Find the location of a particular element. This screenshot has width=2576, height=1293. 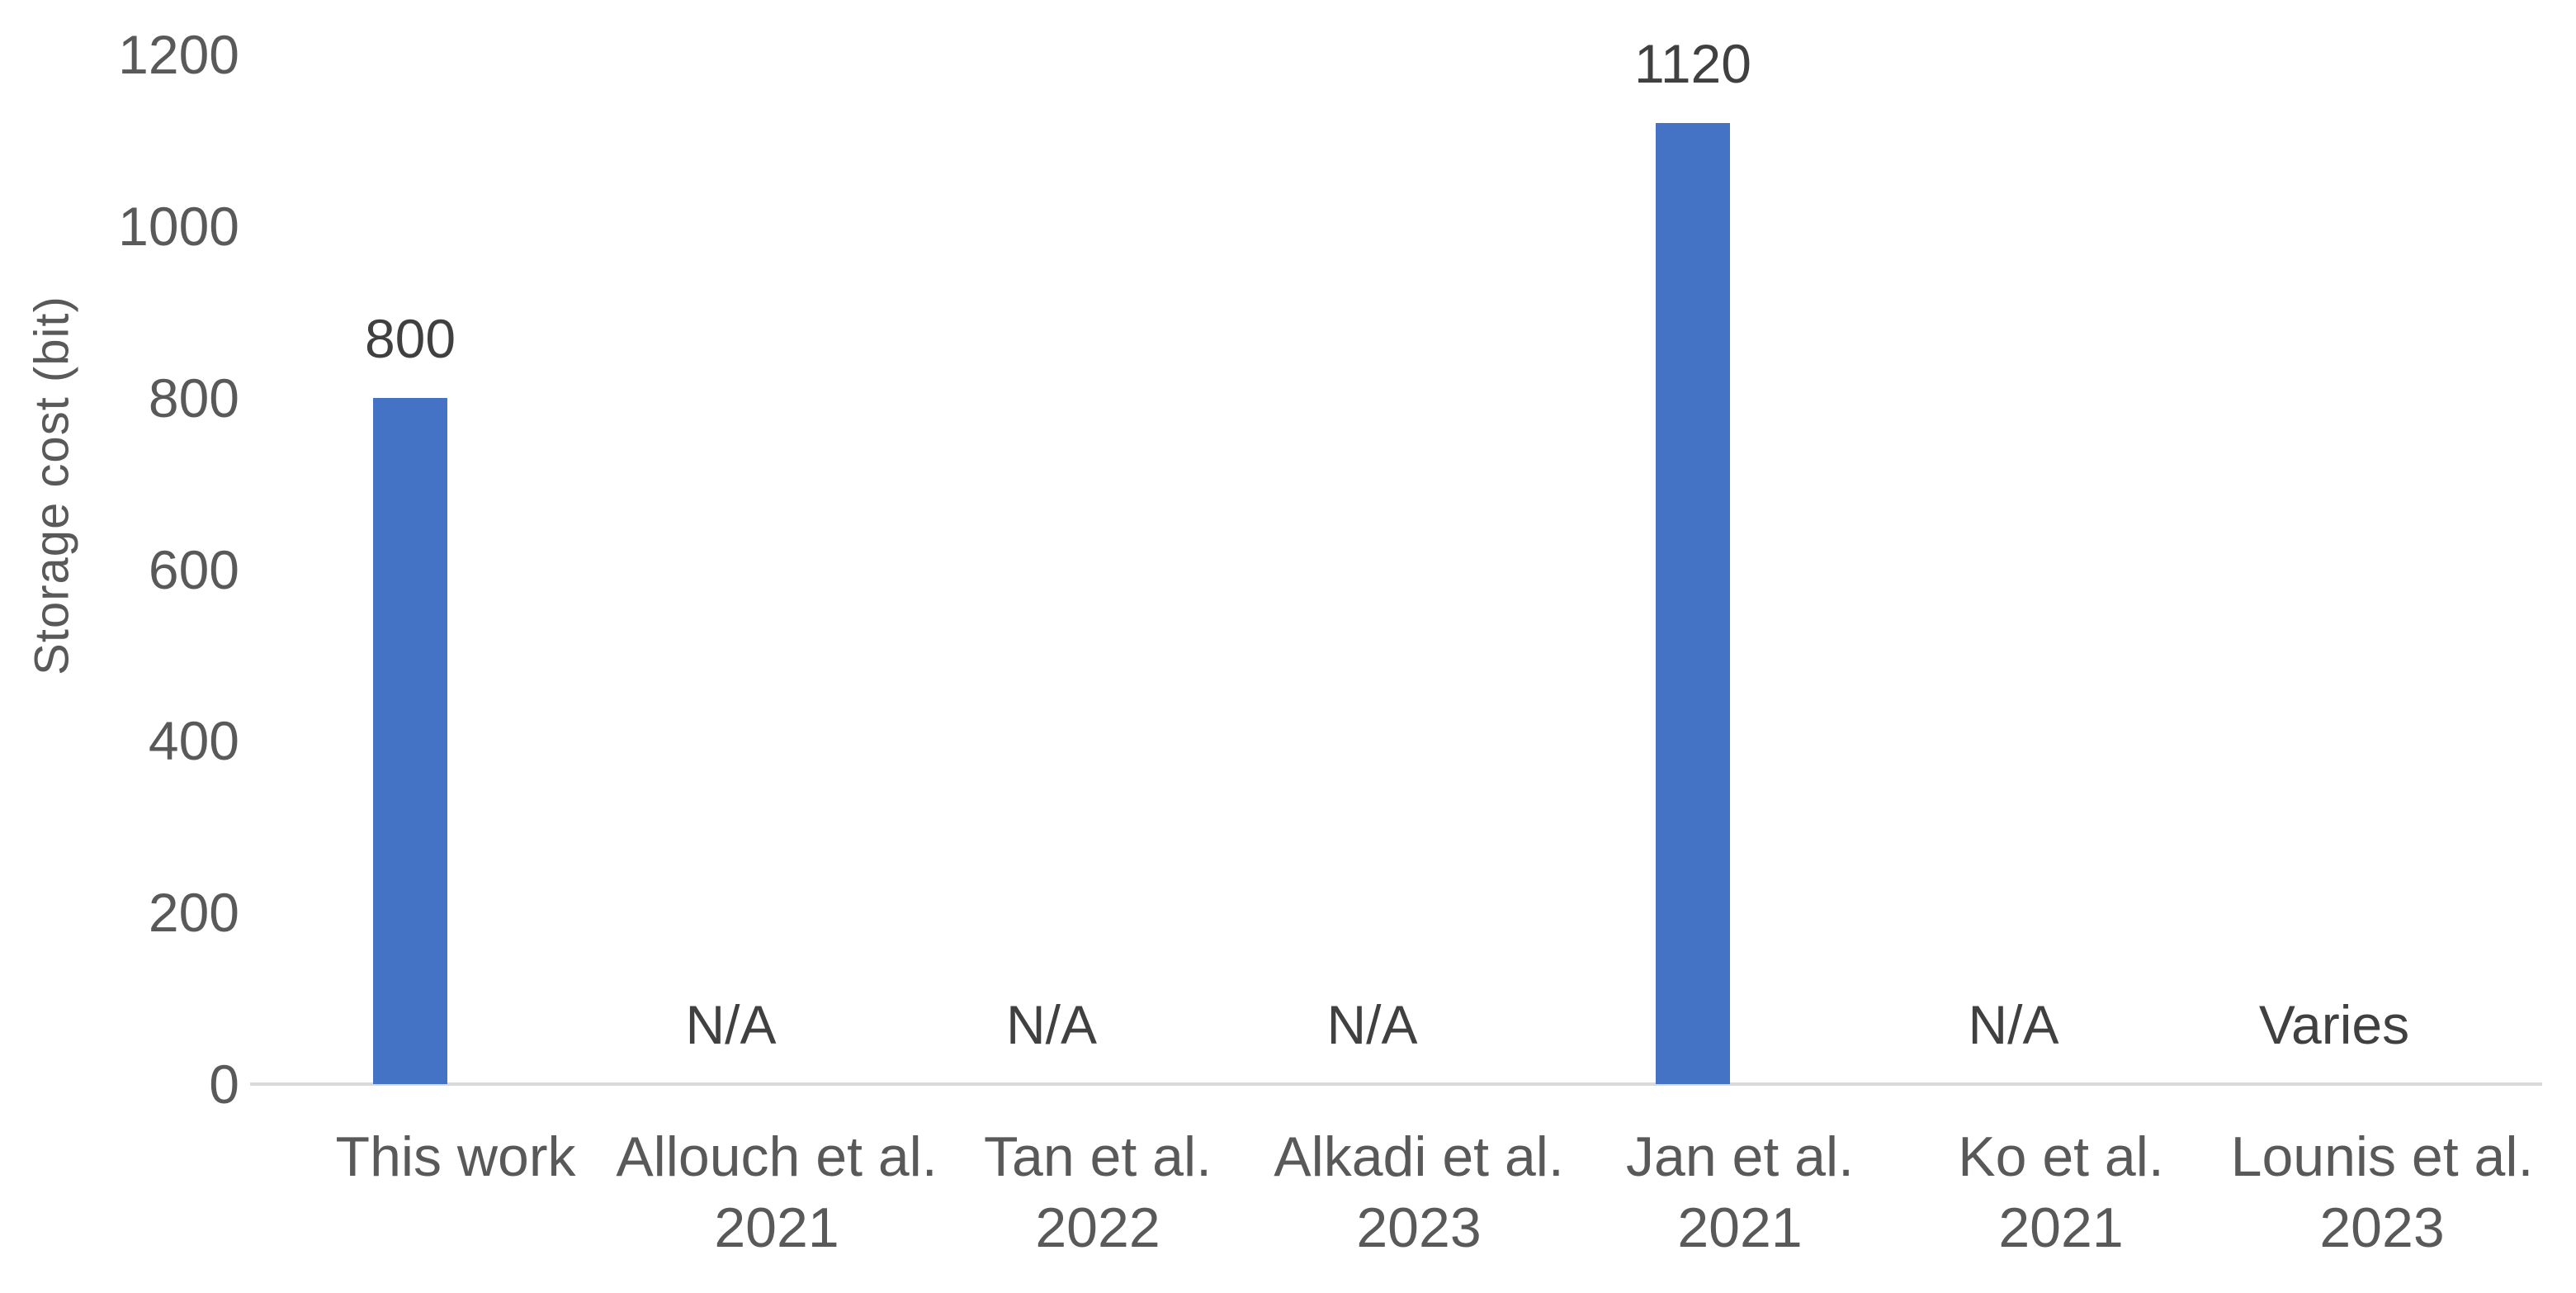

y-tick-label: 0 is located at coordinates (224, 1084).